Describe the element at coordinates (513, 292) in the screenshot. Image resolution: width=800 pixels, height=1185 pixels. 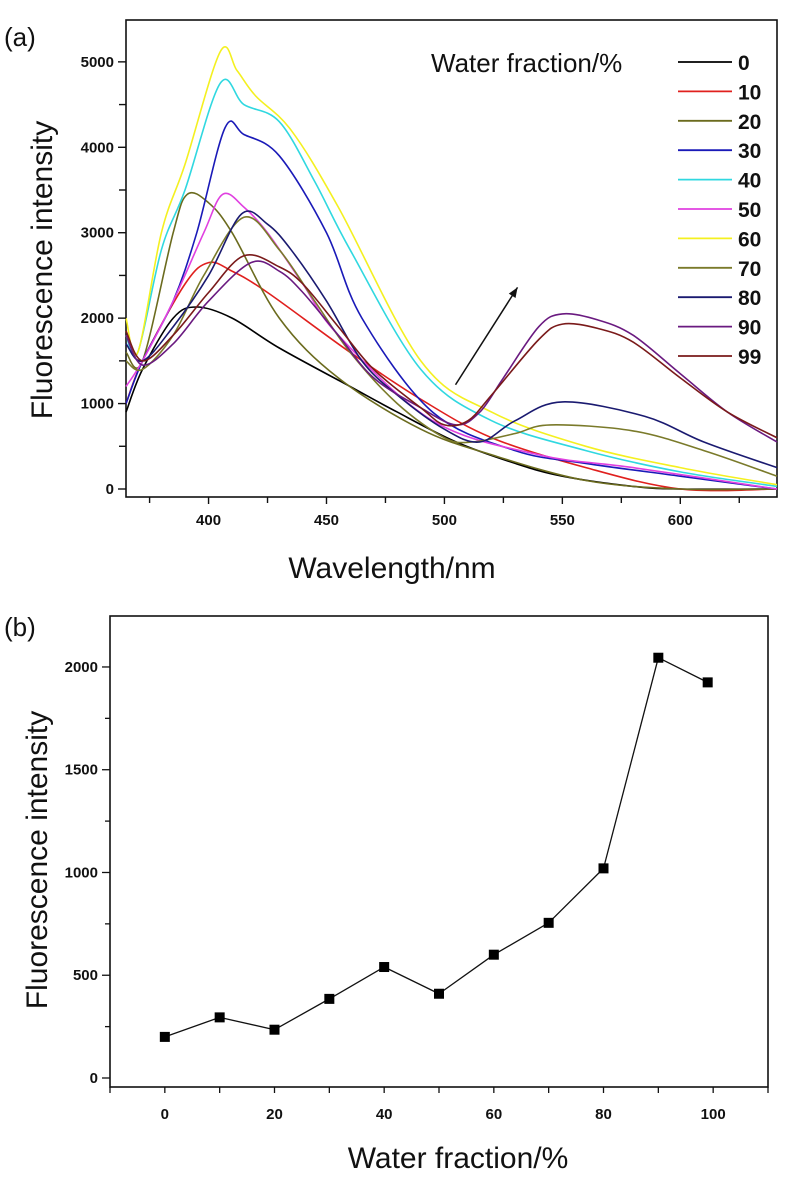
I see `arrow-head` at that location.